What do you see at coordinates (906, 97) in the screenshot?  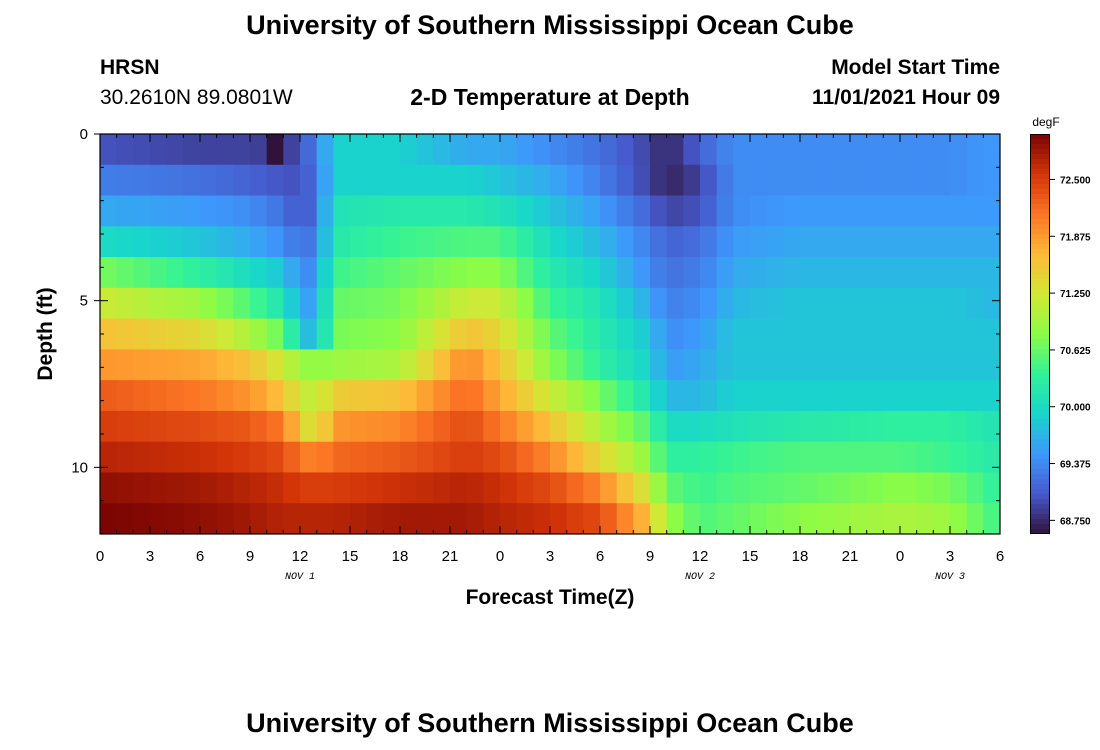 I see `model-start-value: 11/01/2021 Hour 09` at bounding box center [906, 97].